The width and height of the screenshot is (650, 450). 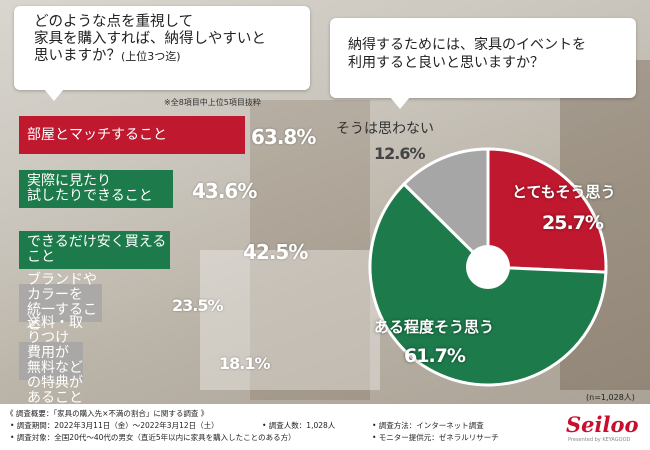 What do you see at coordinates (434, 327) in the screenshot?
I see `donut-label: ある程度そう思う` at bounding box center [434, 327].